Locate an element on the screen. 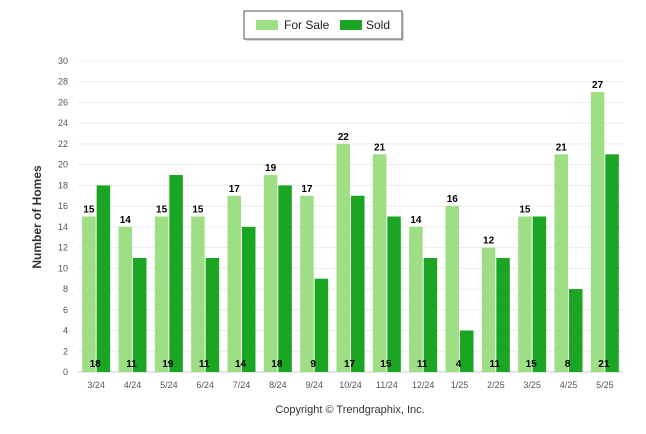 This screenshot has height=434, width=646. y-tick-label: 10 is located at coordinates (63, 268).